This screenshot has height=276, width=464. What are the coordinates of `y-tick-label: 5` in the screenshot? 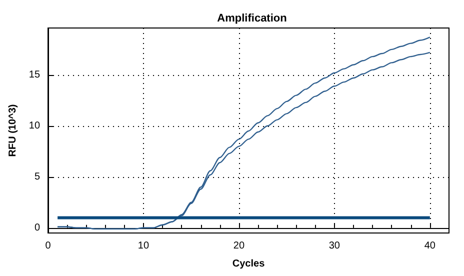 It's located at (37, 176).